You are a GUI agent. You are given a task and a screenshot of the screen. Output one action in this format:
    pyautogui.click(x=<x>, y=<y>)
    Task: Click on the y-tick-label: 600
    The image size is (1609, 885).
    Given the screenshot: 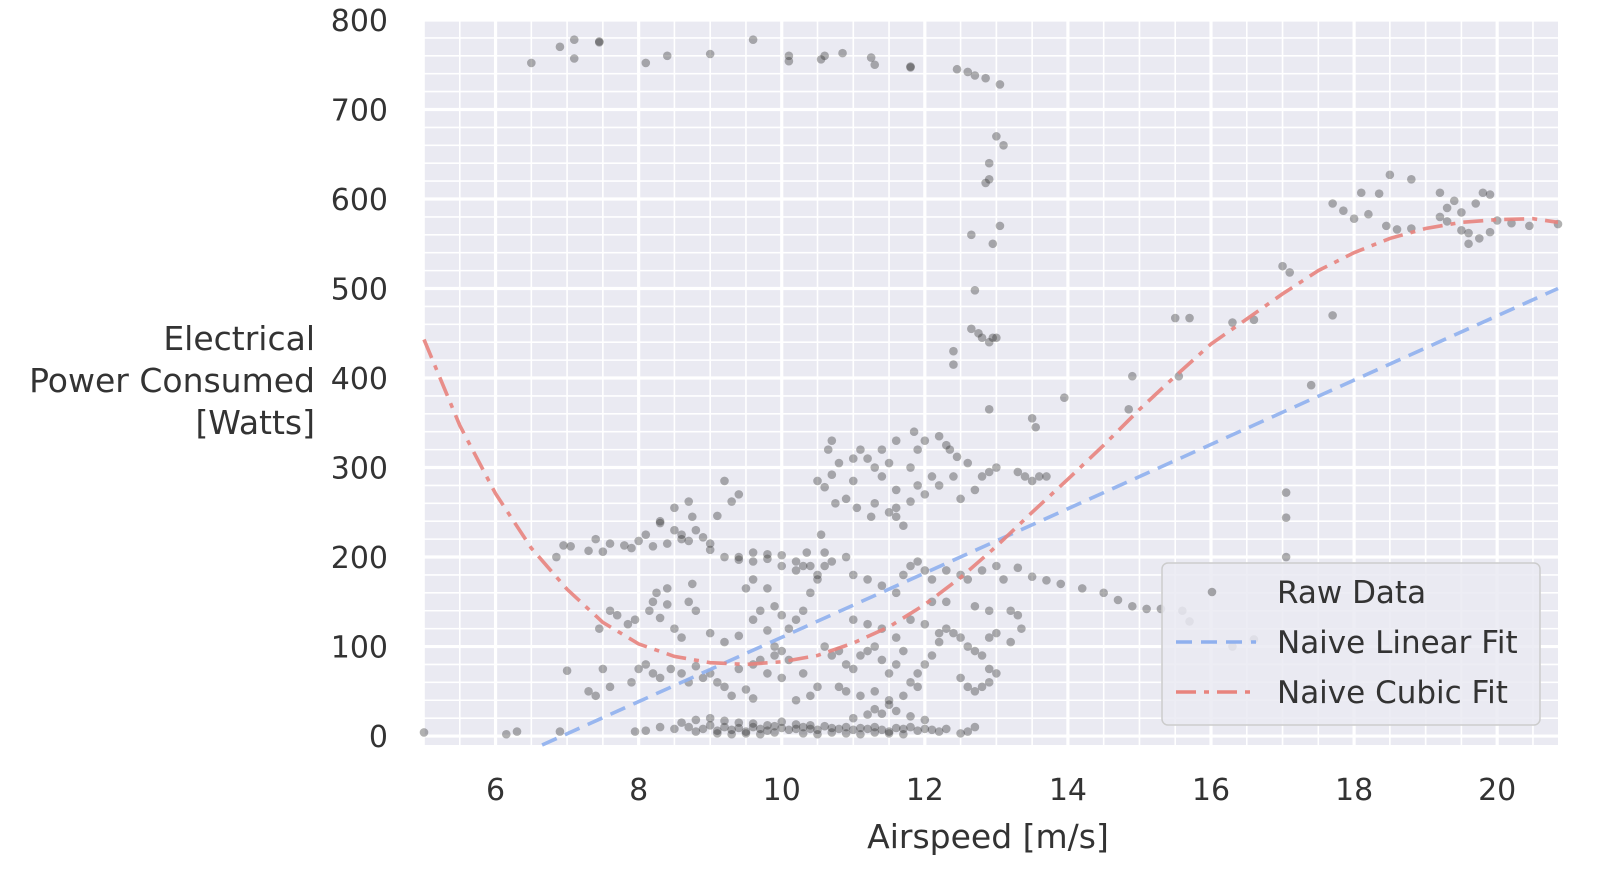 What is the action you would take?
    pyautogui.click(x=359, y=200)
    